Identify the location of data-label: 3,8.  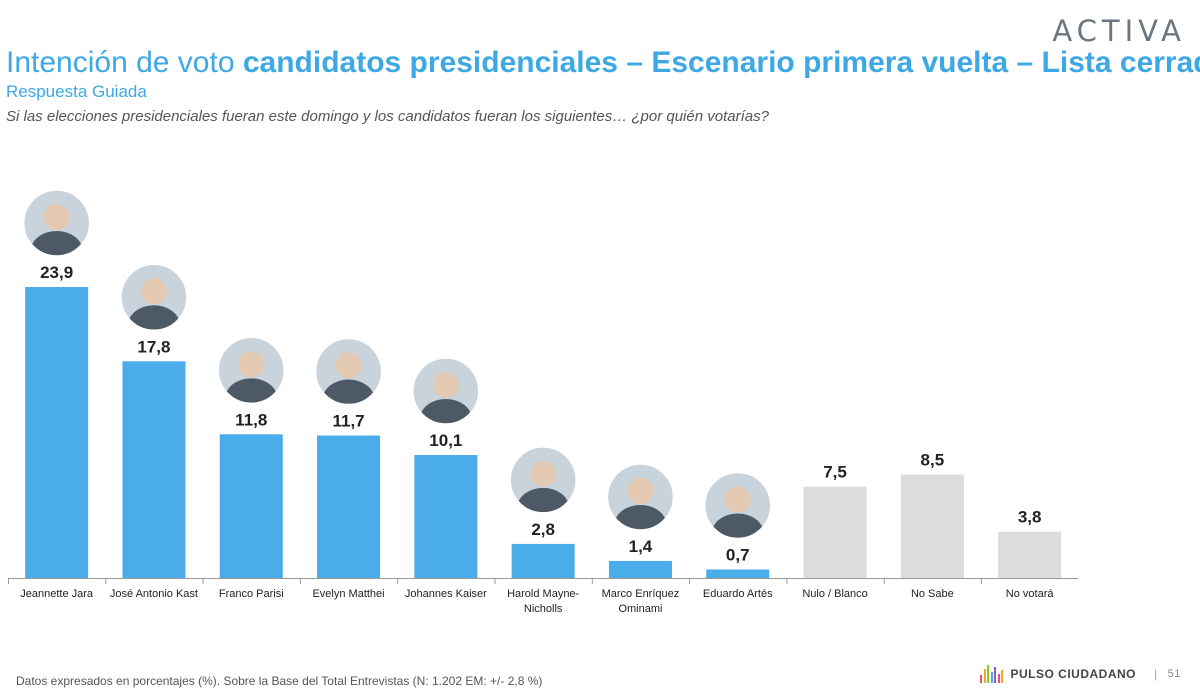
(1030, 517).